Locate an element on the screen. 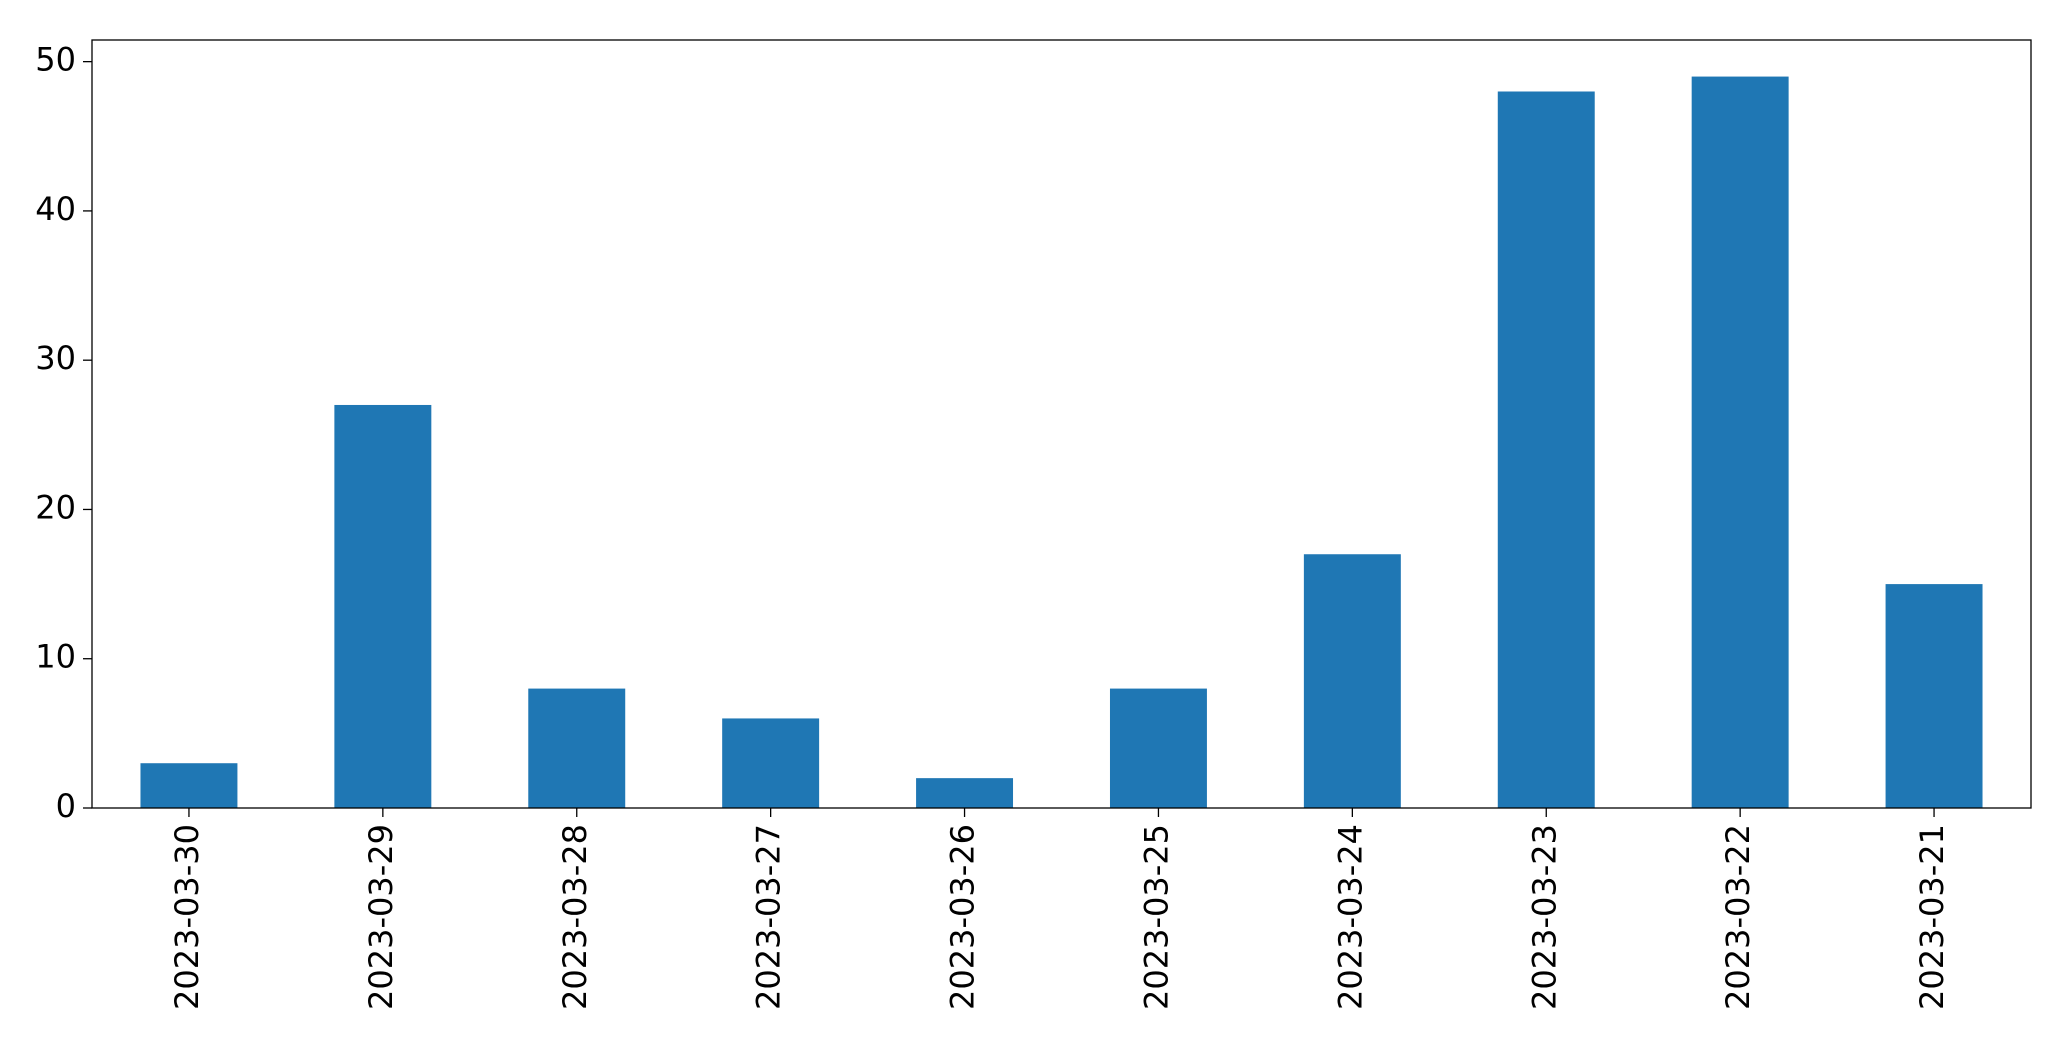 Image resolution: width=2071 pixels, height=1061 pixels. x-tick-label: 2023-03-30 is located at coordinates (187, 917).